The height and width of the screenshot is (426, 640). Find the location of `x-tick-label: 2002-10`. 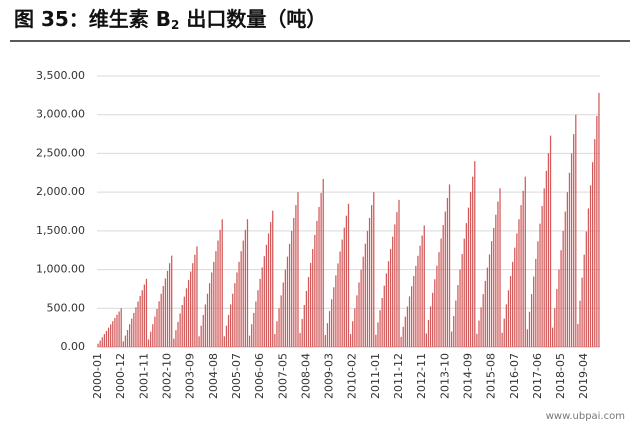

x-tick-label: 2002-10 is located at coordinates (167, 376).